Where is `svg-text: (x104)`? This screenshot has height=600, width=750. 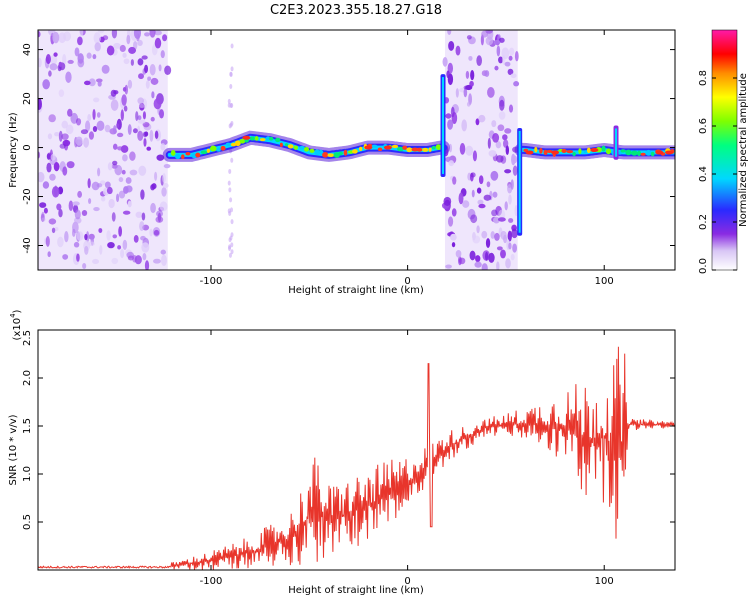 svg-text: (x104) is located at coordinates (16, 324).